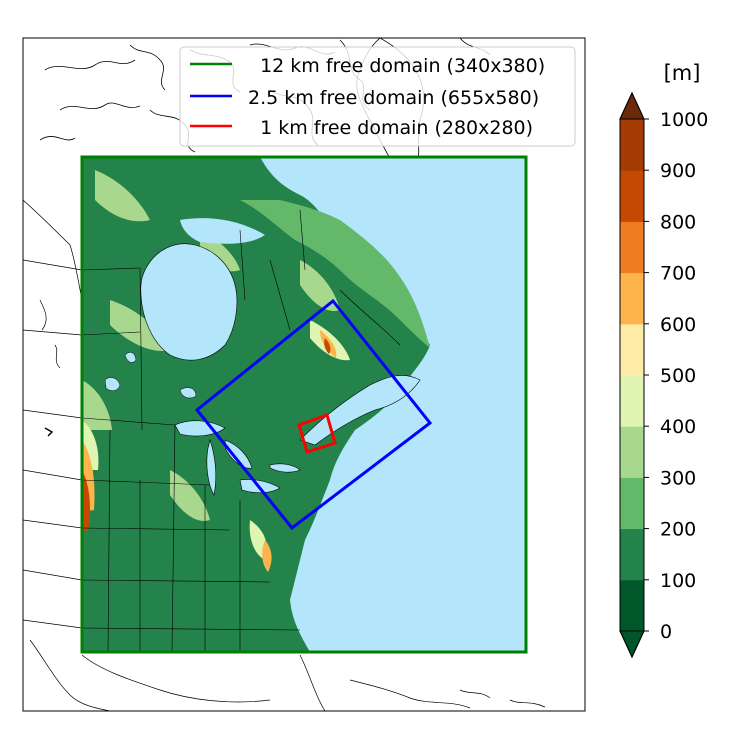  Describe the element at coordinates (393, 98) in the screenshot. I see `legend-label-2p5km: 2.5 km free domain (655x580)` at that location.